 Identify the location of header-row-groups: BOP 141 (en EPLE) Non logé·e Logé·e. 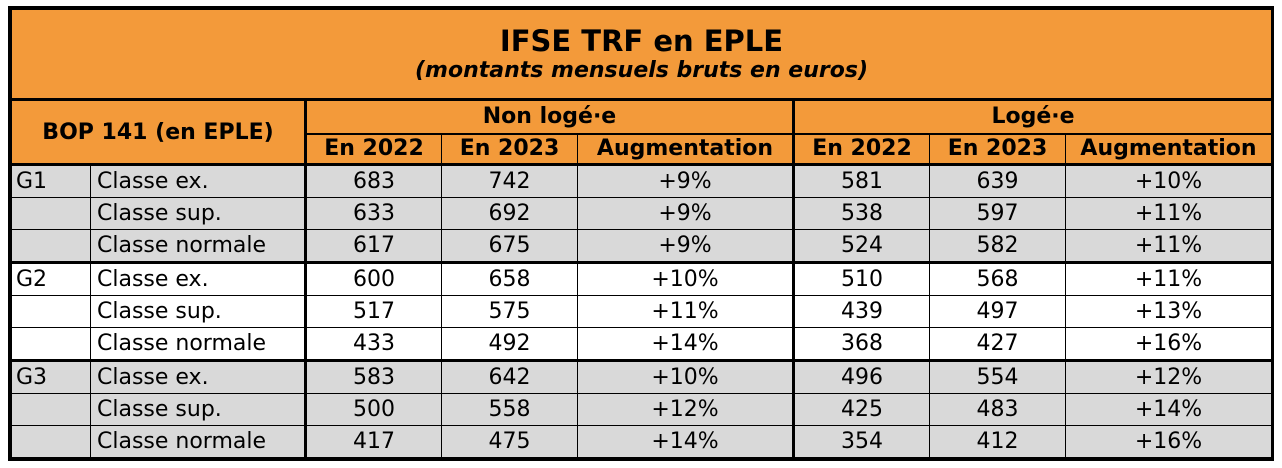
(641, 132).